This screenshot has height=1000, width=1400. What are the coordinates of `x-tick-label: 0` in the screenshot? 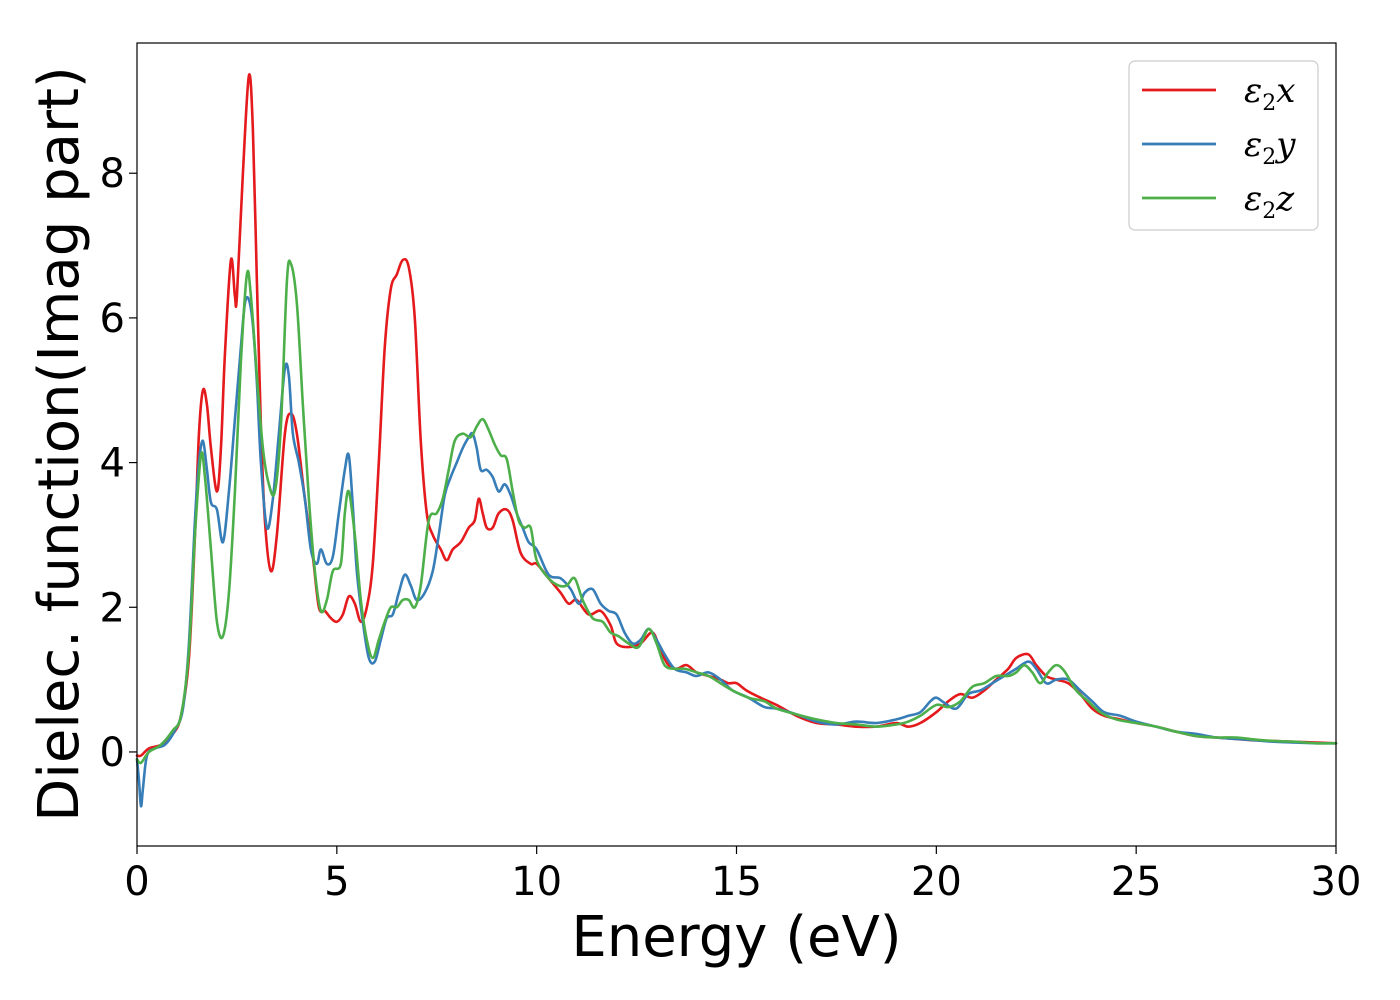 It's located at (136, 882).